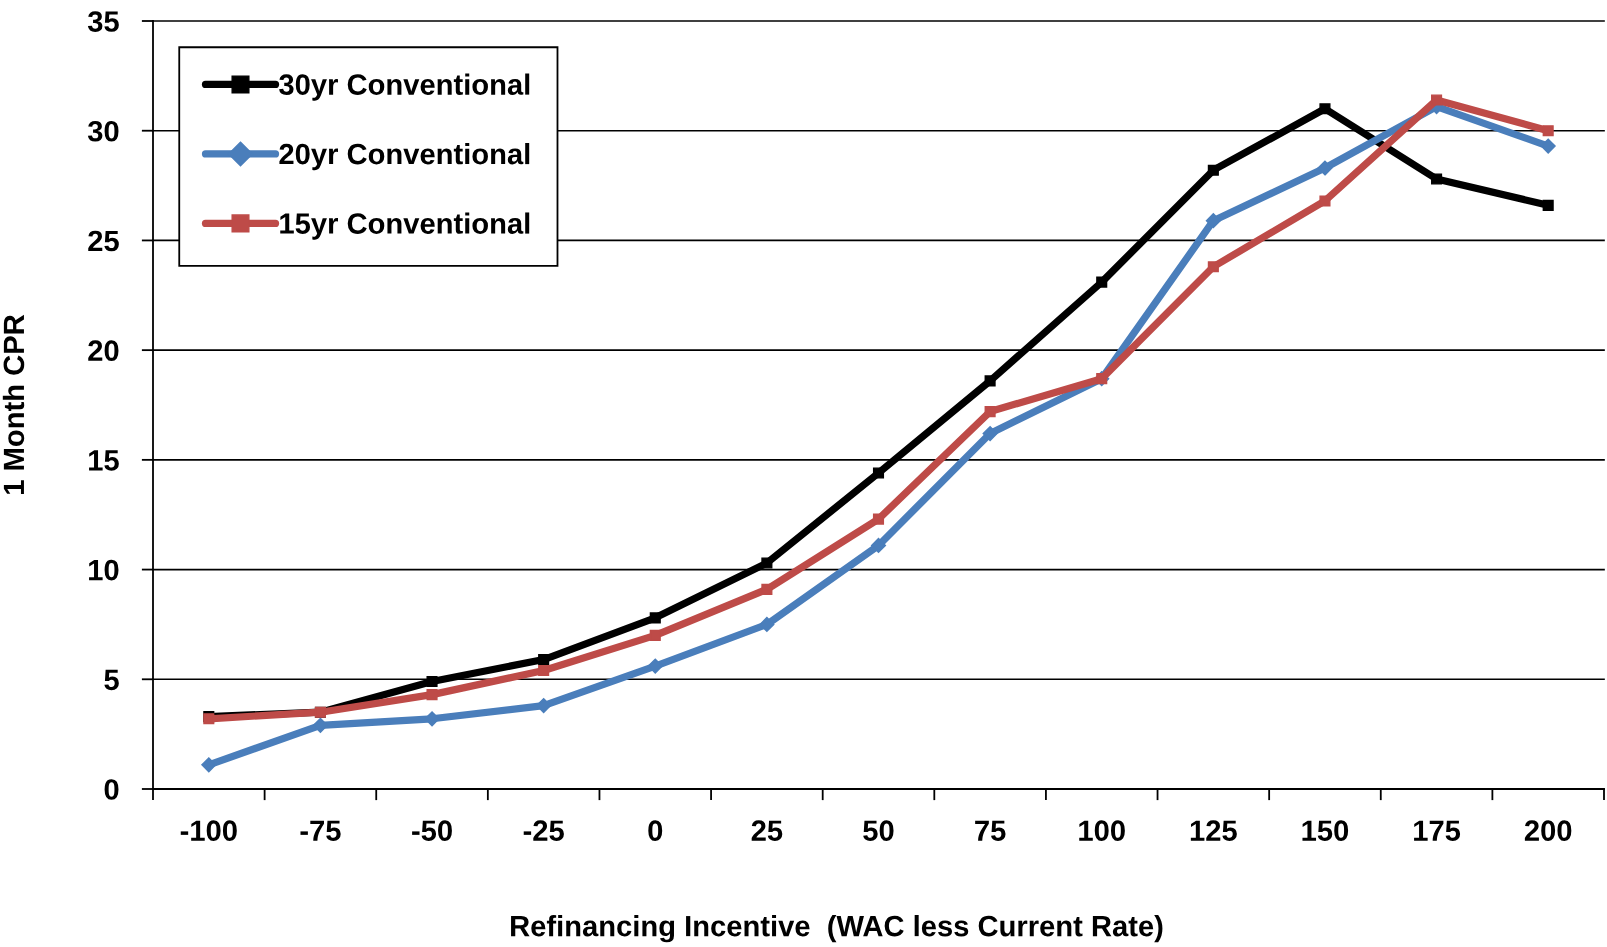 The width and height of the screenshot is (1607, 947). I want to click on legend-label: 15yr Conventional, so click(405, 226).